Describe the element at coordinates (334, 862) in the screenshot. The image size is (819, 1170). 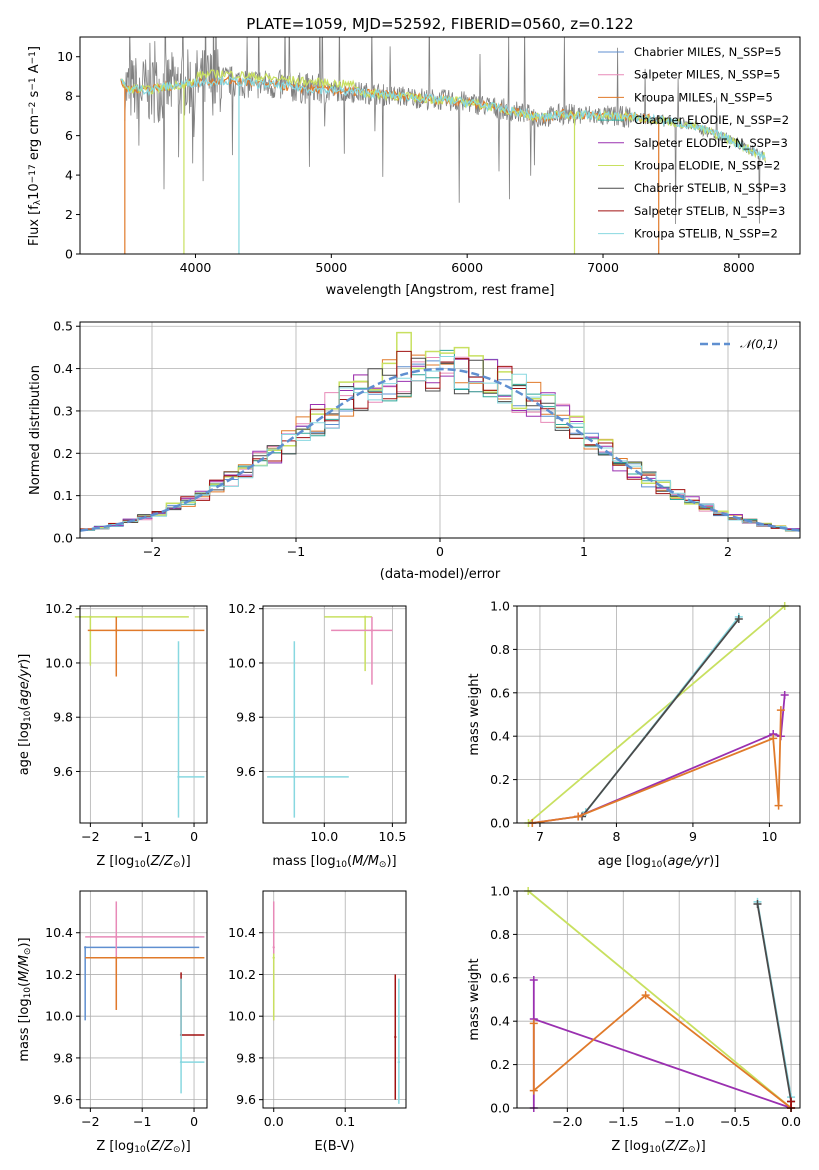
I see `x-axis-label: mass [log10(M/M⊙)]` at that location.